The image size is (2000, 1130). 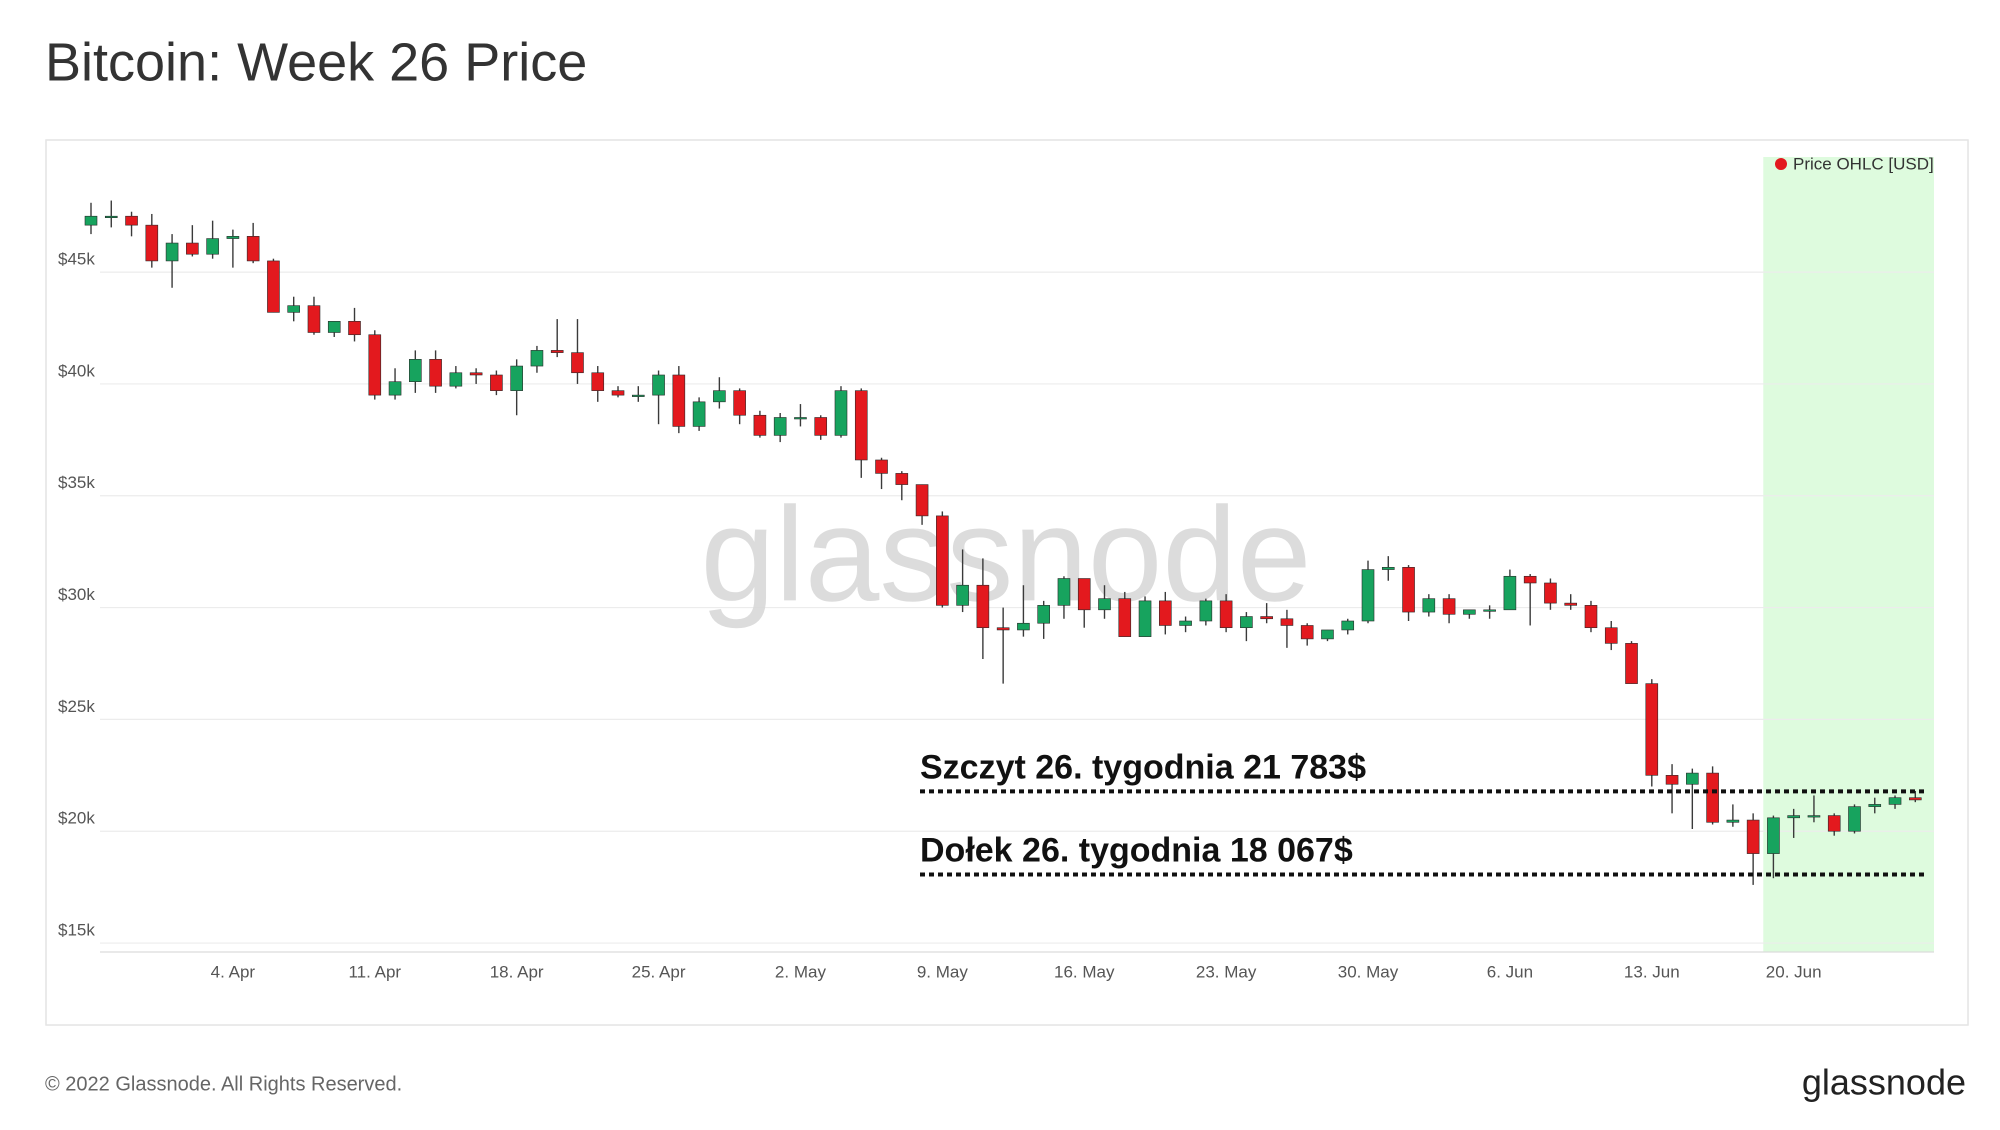 I want to click on x-tick-label: 6. Jun, so click(x=1510, y=971).